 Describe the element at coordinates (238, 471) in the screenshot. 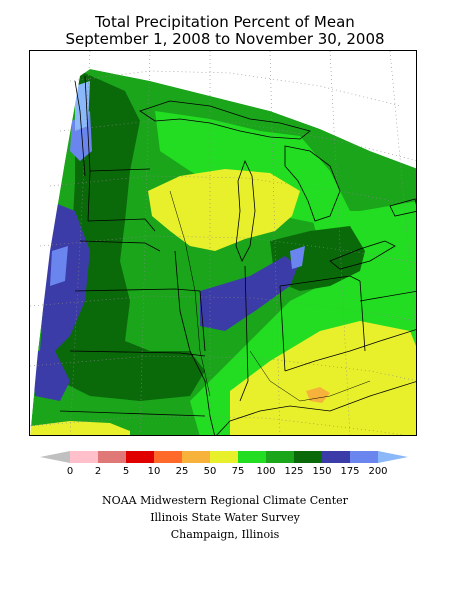

I see `legend-tick-label: 75` at that location.